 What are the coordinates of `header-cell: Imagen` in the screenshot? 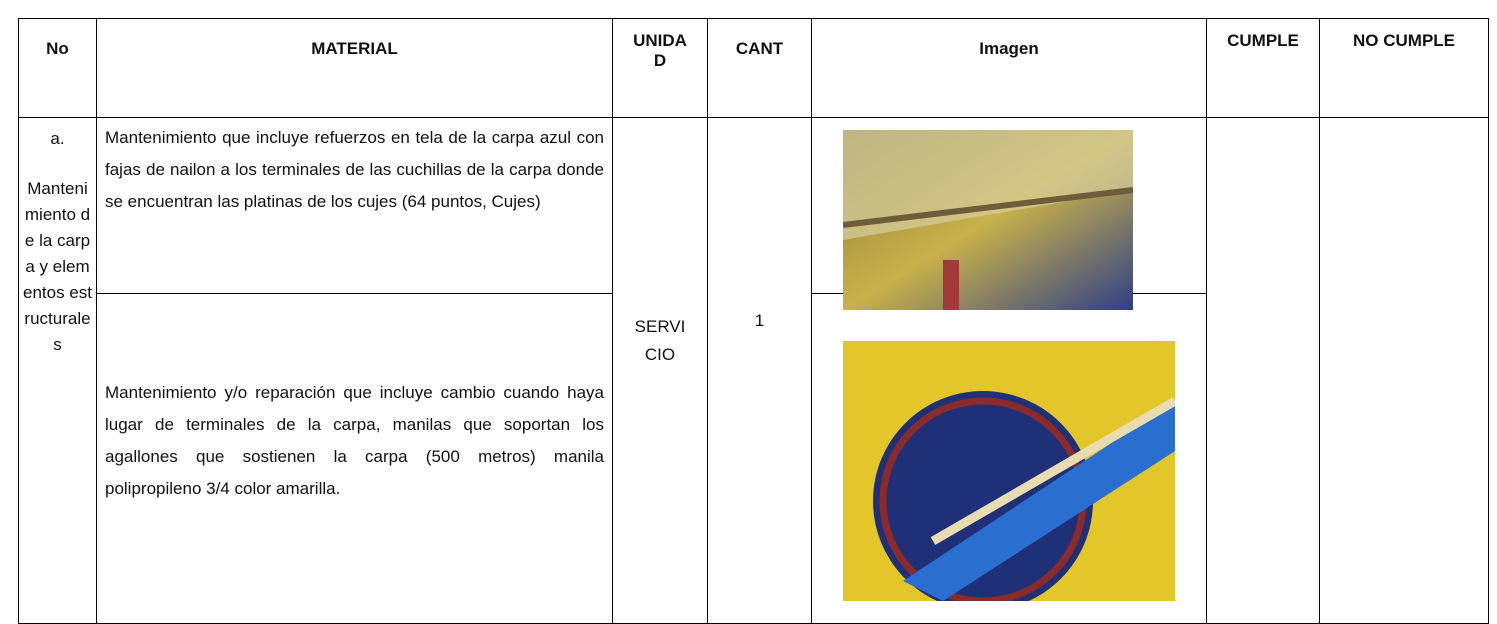 It's located at (1009, 68).